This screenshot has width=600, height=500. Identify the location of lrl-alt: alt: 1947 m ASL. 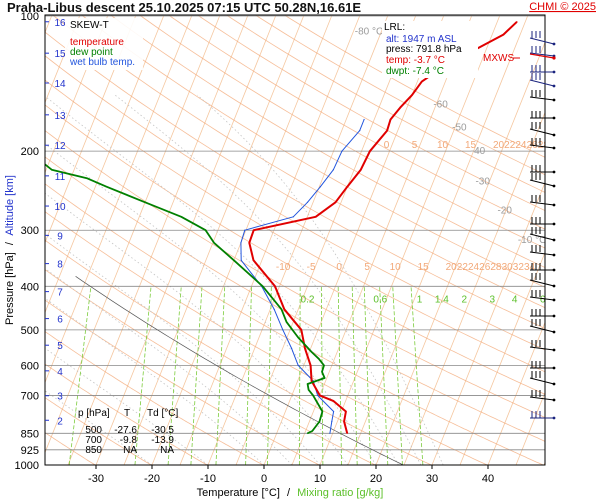
(421, 39).